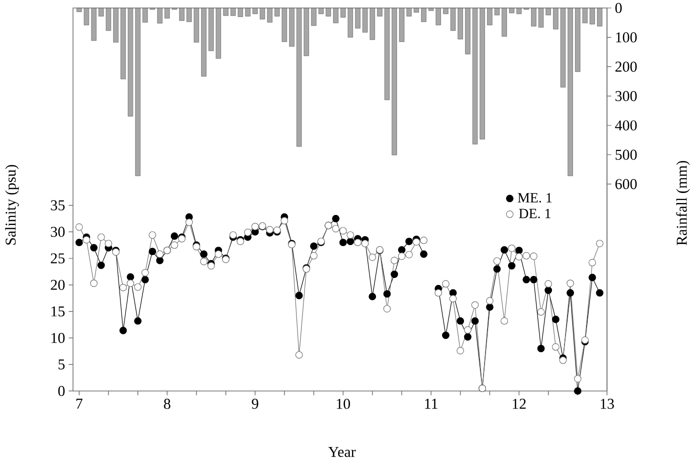 The width and height of the screenshot is (694, 462). Describe the element at coordinates (57, 205) in the screenshot. I see `y-tick-label: 35` at that location.